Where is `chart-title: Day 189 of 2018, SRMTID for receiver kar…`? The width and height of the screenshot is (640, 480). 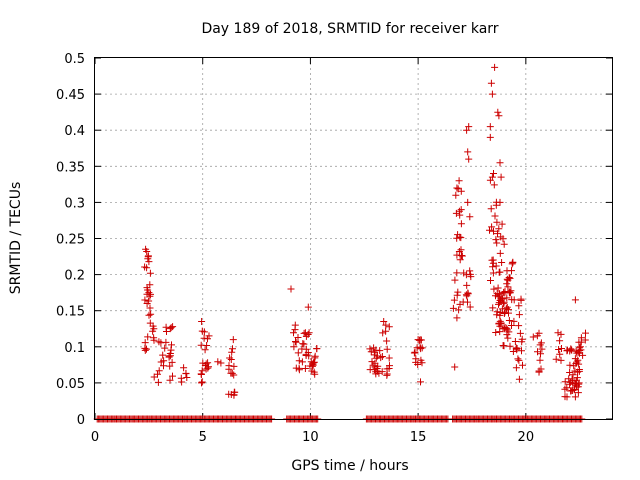
chart-title: Day 189 of 2018, SRMTID for receiver kar… is located at coordinates (349, 29).